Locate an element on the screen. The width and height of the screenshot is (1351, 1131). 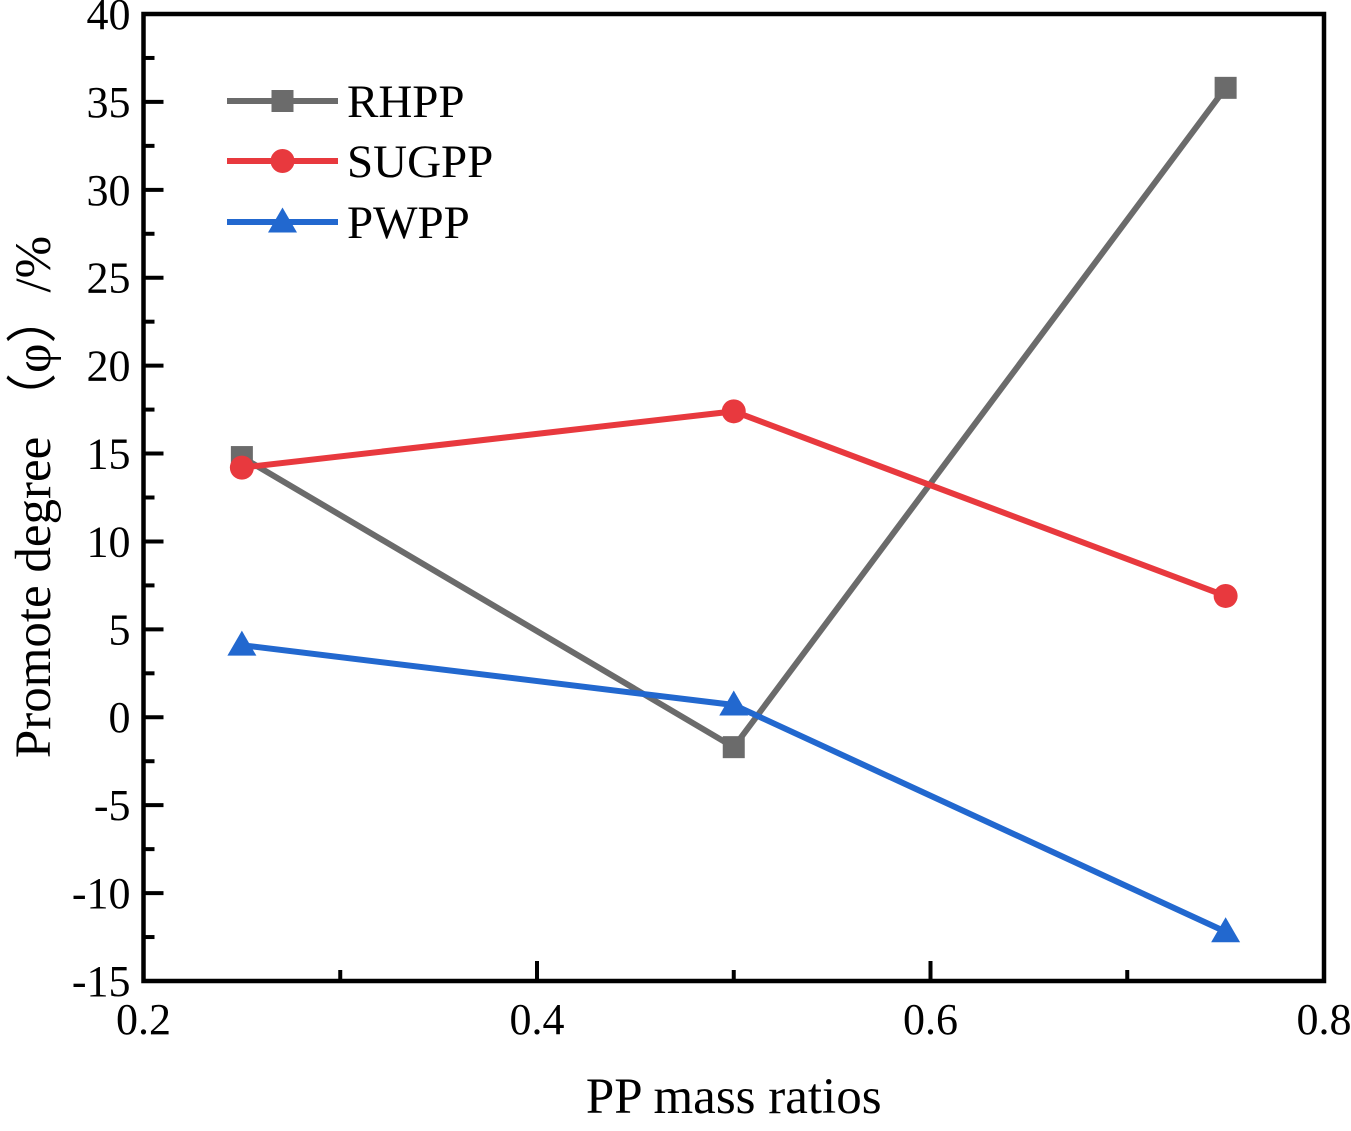
y-tick-label: 5 is located at coordinates (120, 629).